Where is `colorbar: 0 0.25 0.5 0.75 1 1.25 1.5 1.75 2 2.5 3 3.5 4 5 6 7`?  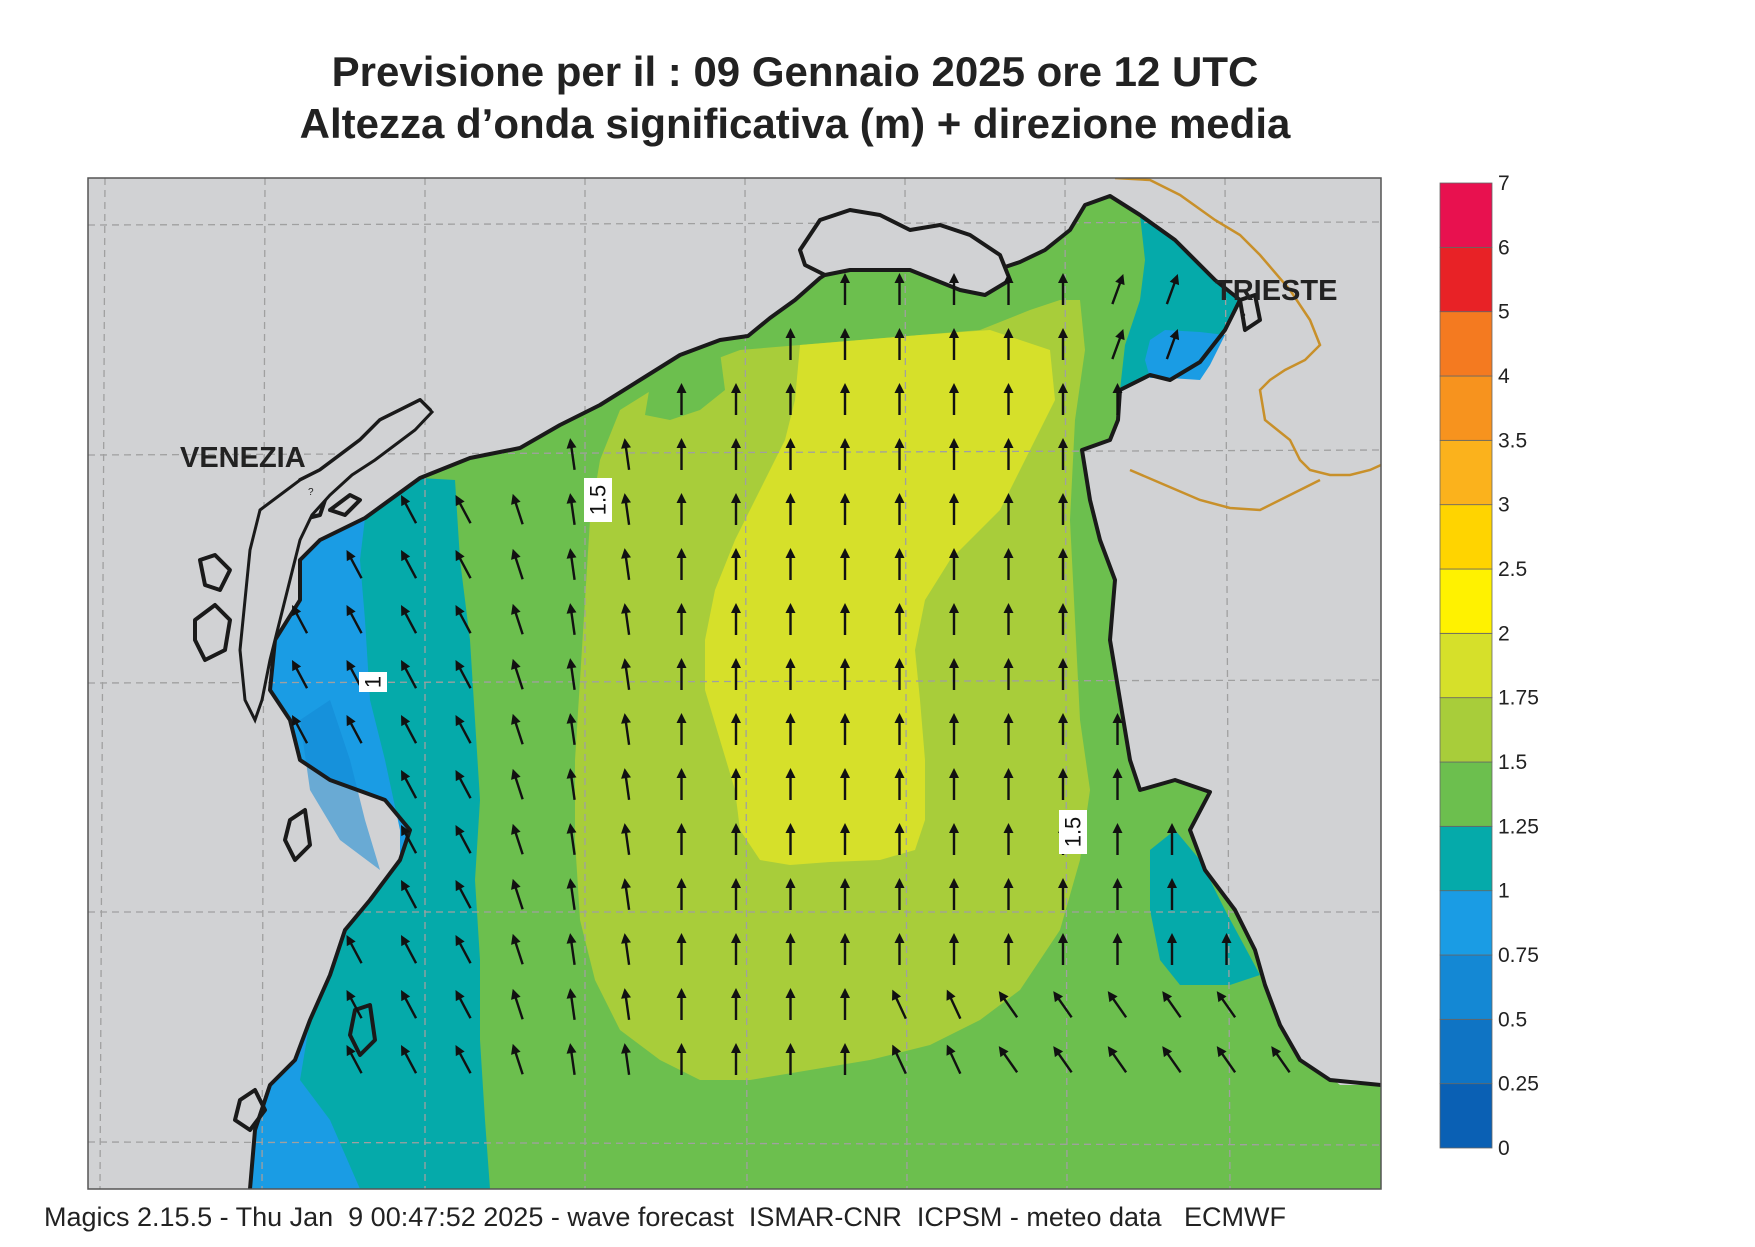
colorbar: 0 0.25 0.5 0.75 1 1.25 1.5 1.75 2 2.5 3 3.5 4 5 6 7 is located at coordinates (1489, 666).